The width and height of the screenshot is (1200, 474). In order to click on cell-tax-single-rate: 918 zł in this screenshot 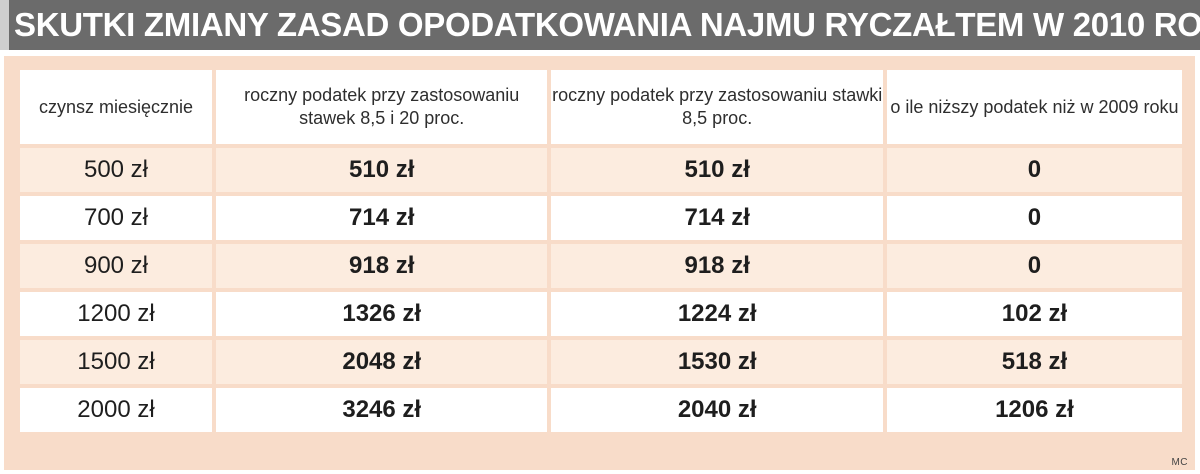, I will do `click(717, 266)`.